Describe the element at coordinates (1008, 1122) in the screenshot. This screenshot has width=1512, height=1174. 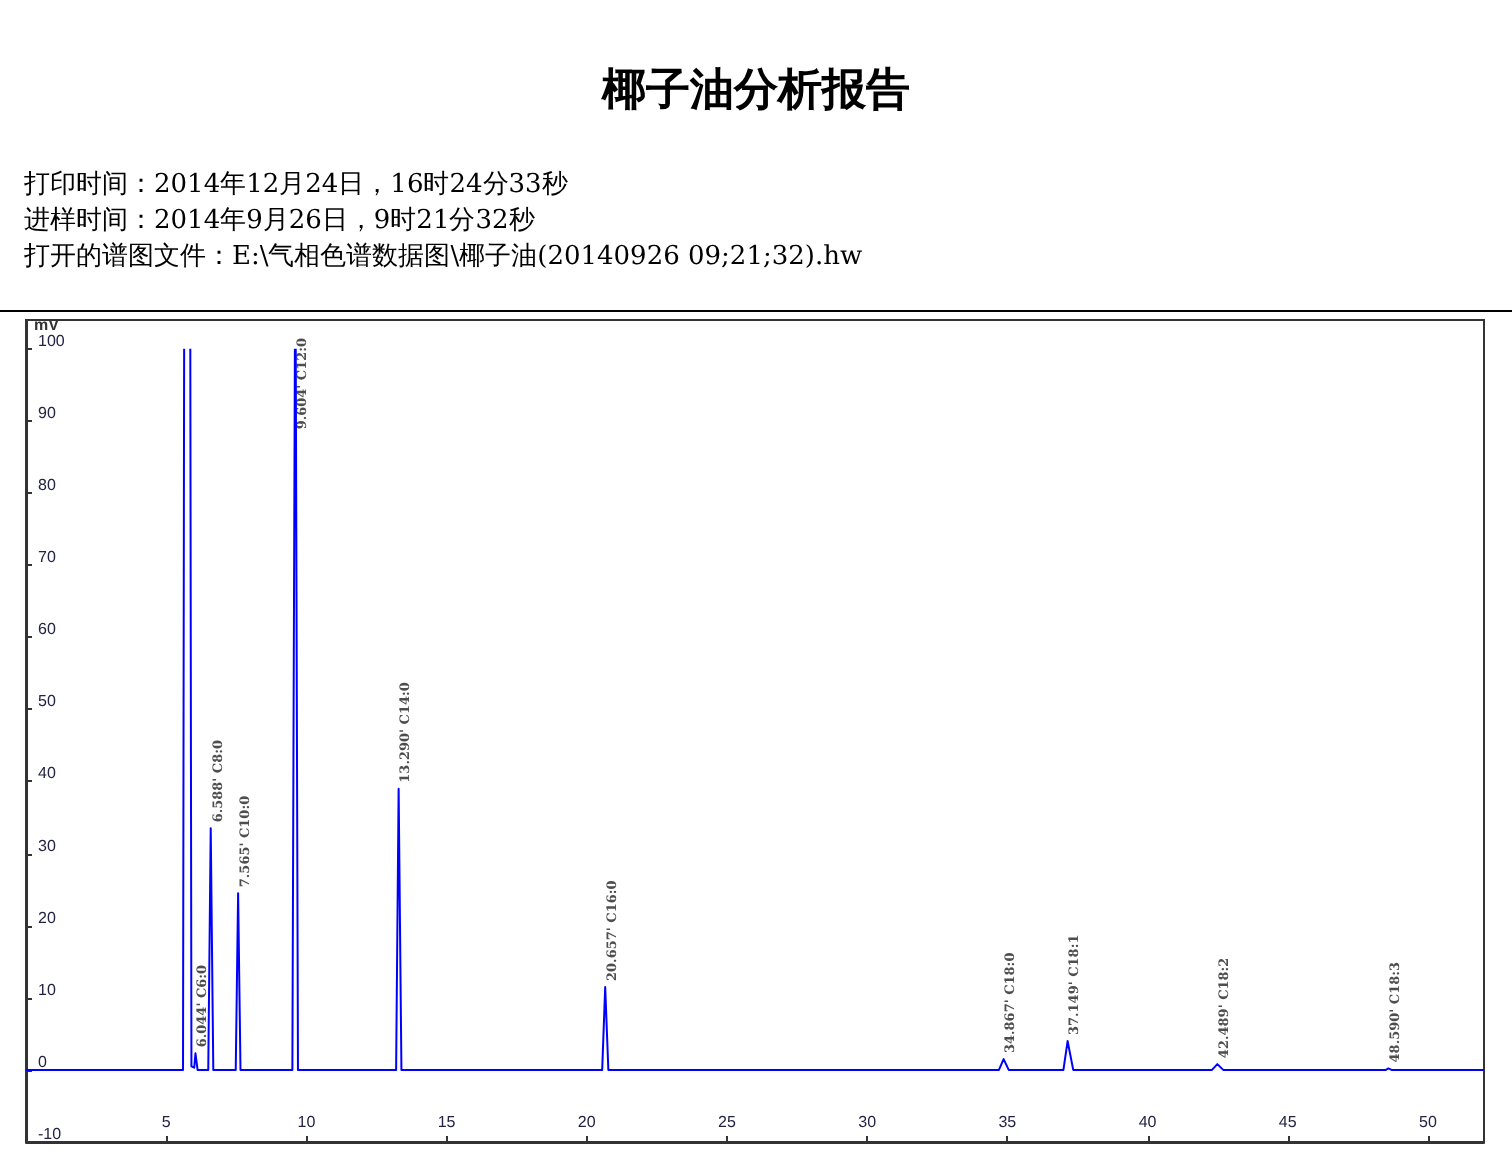
I see `x-tick-label: 35` at that location.